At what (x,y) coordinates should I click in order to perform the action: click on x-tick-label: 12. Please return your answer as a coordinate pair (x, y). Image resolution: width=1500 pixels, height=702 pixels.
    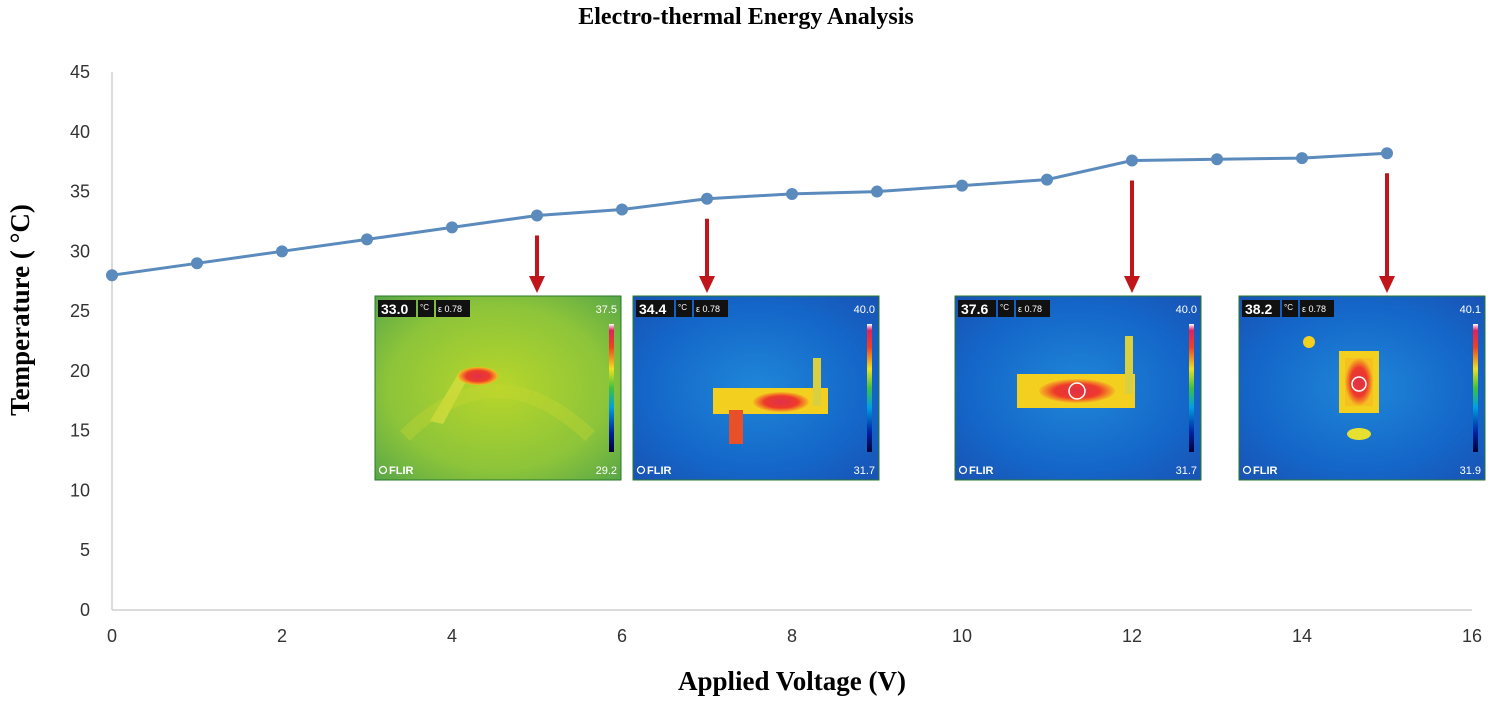
    Looking at the image, I should click on (1132, 636).